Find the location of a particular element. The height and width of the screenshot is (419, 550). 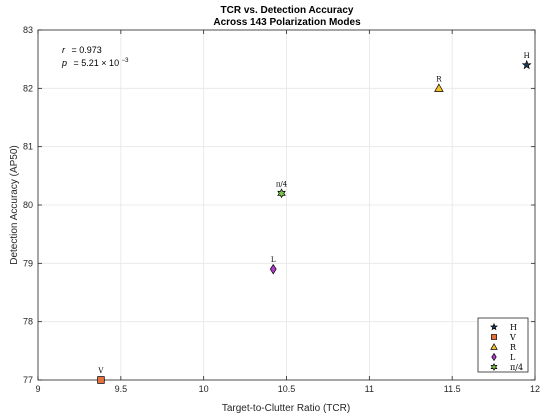

x-tick-label: 10.5 is located at coordinates (287, 389).